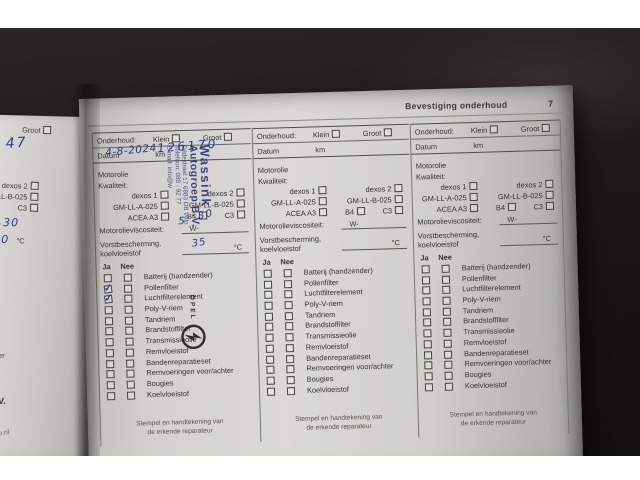  I want to click on checklist-item-label: Poly-V-riem, so click(481, 299).